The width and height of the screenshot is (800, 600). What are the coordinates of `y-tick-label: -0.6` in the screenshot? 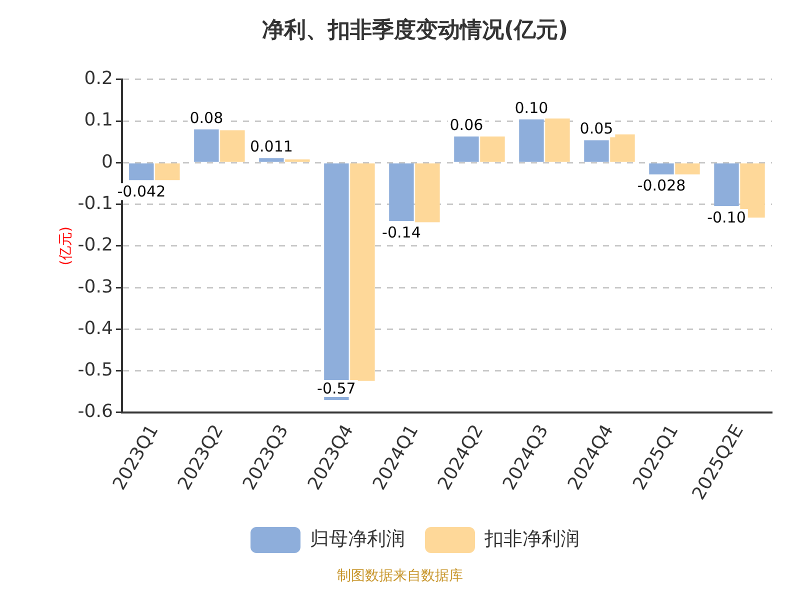 It's located at (95, 411).